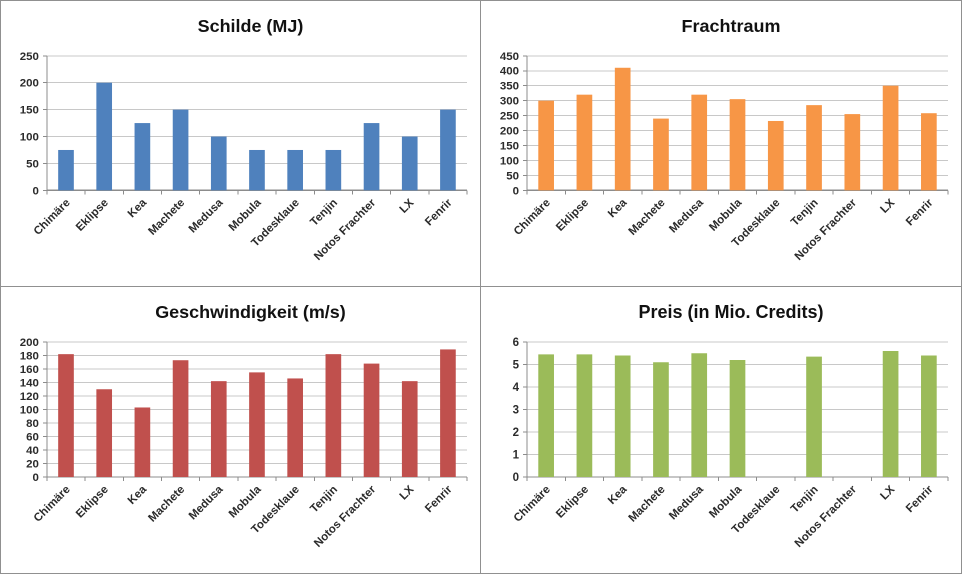 This screenshot has width=962, height=574. Describe the element at coordinates (29, 356) in the screenshot. I see `y-tick-label: 180` at that location.